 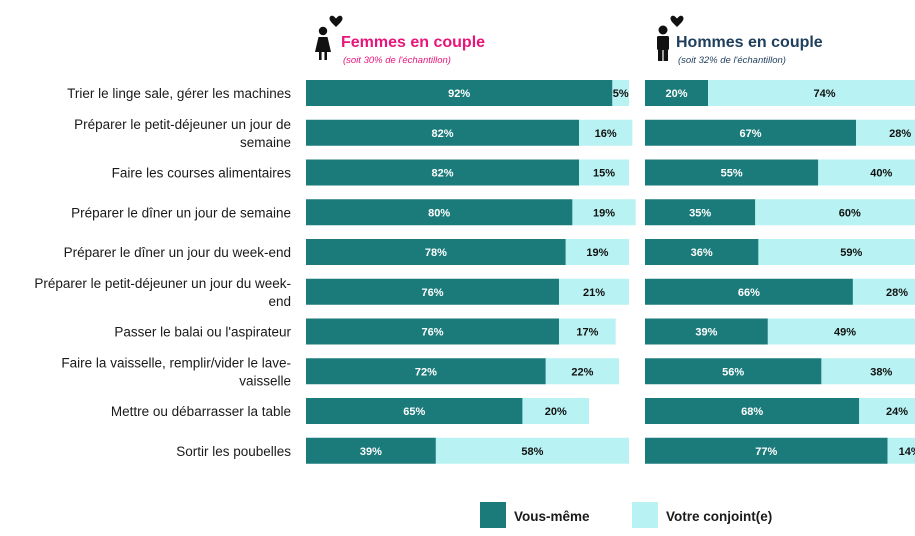 I want to click on bar-label-partner: 58%, so click(x=532, y=452).